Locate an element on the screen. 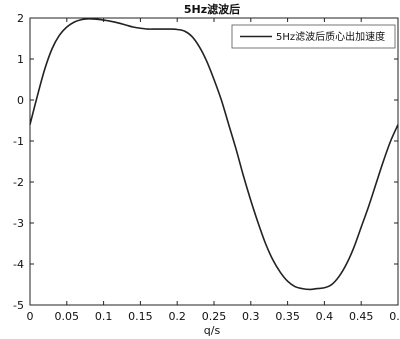 The height and width of the screenshot is (339, 400). y-tick-label: 1 is located at coordinates (20, 59).